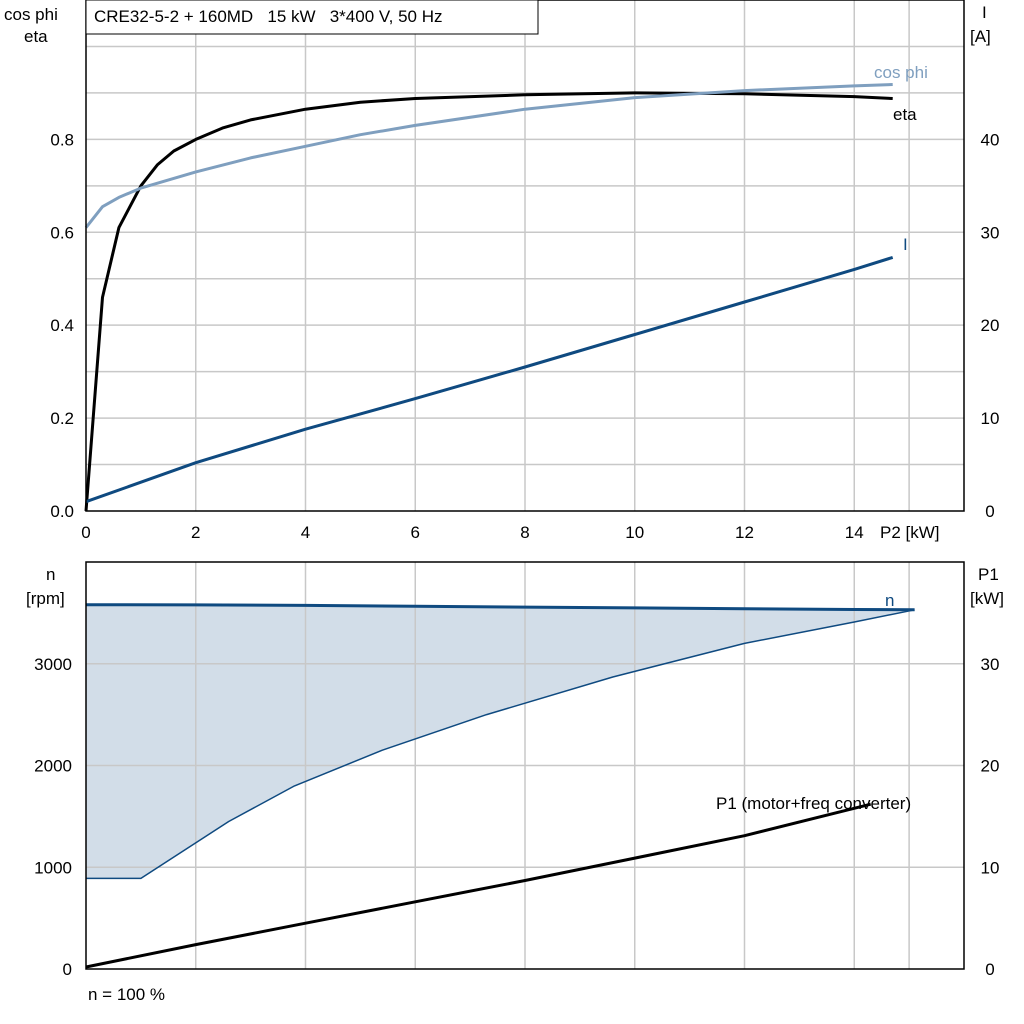  What do you see at coordinates (984, 12) in the screenshot?
I see `top-right-axis-label-1: I` at bounding box center [984, 12].